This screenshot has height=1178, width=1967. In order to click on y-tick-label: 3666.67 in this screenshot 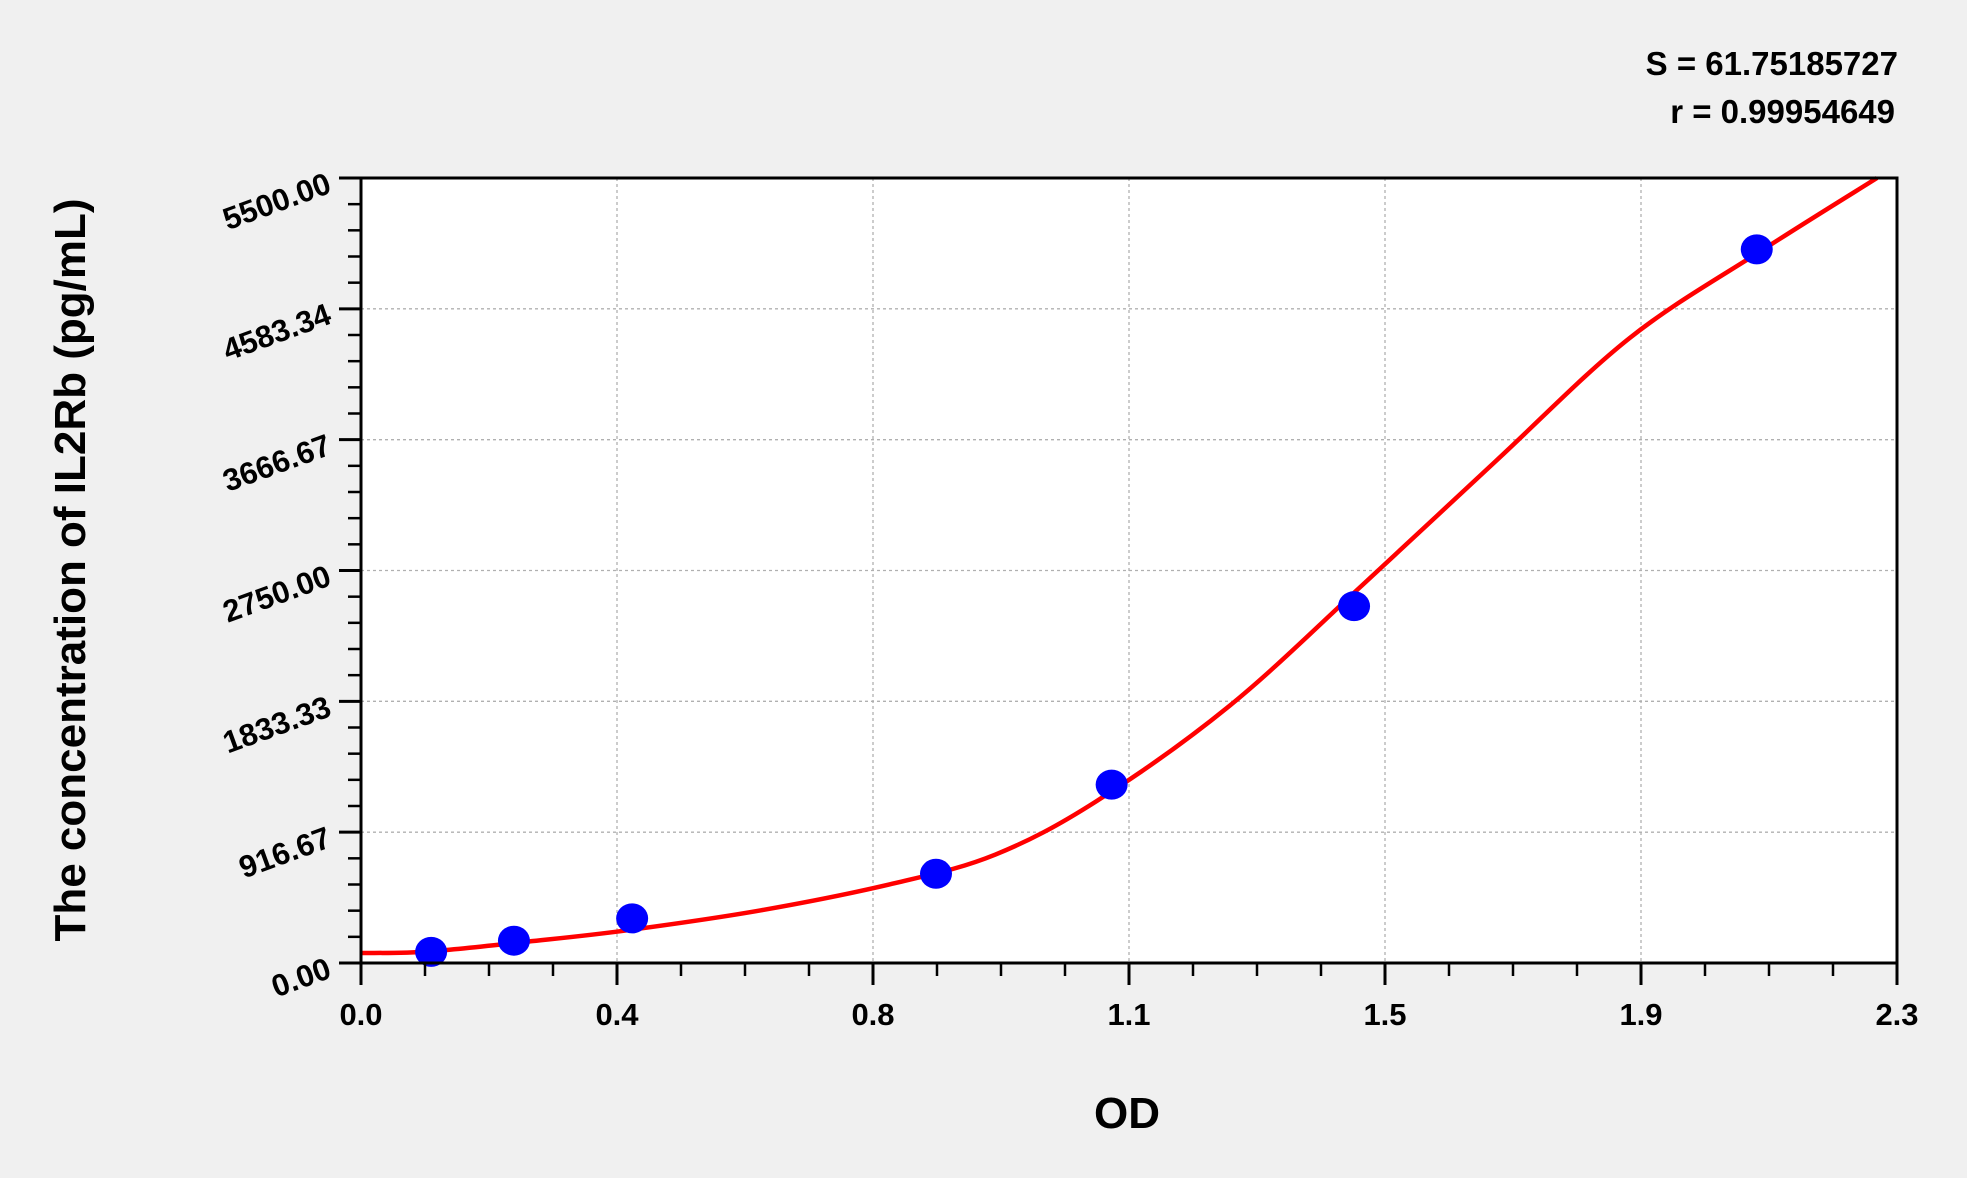, I will do `click(276, 462)`.